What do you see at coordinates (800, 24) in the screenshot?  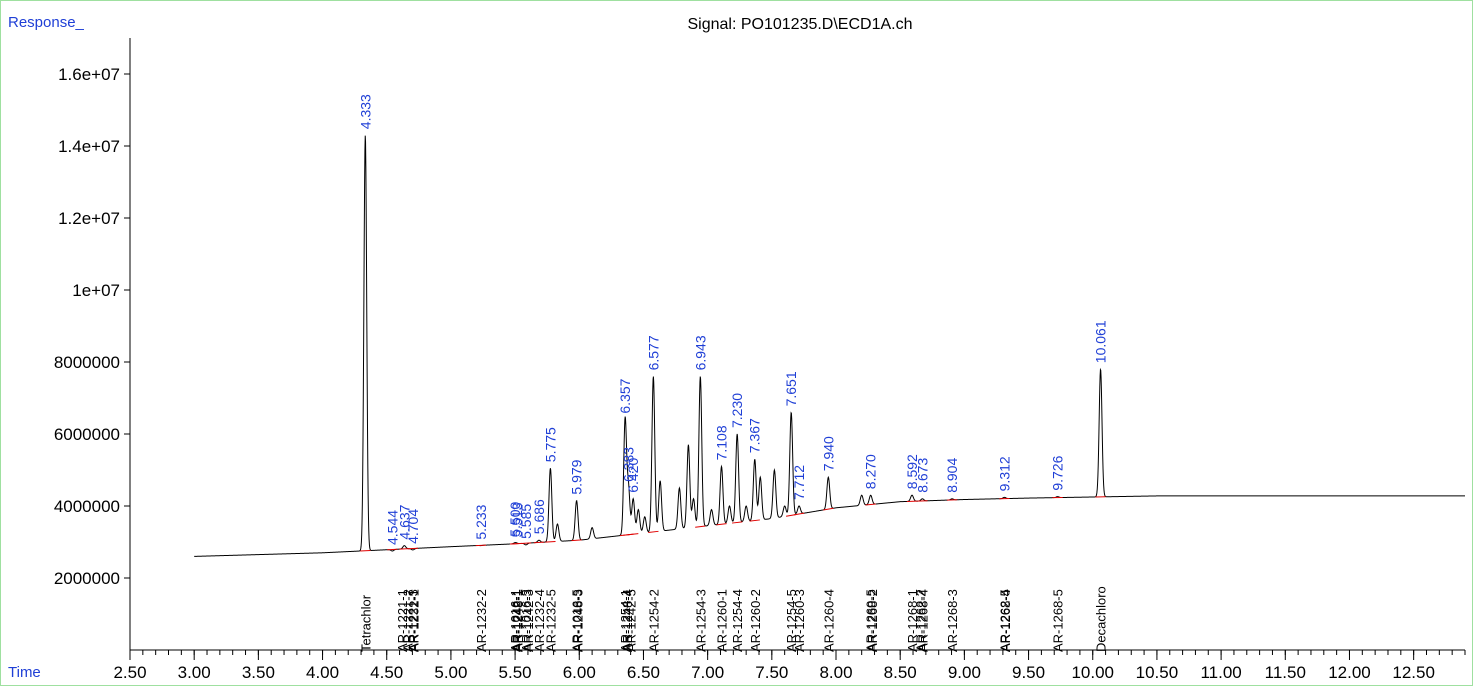 I see `chart-title: Signal: PO101235.D\ECD1A.ch` at bounding box center [800, 24].